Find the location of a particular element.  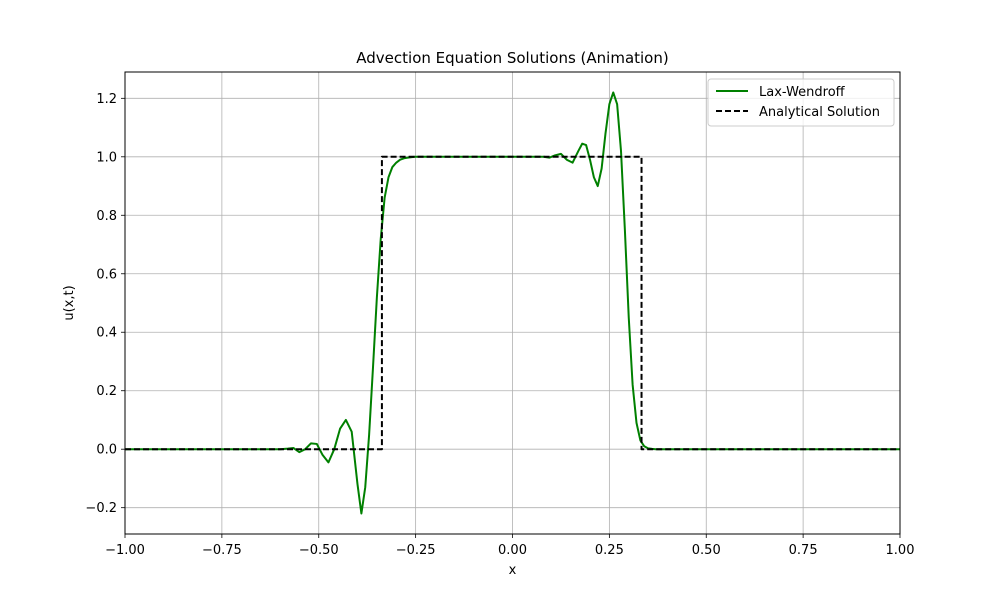

y-tick-label: 0.4 is located at coordinates (106, 333).